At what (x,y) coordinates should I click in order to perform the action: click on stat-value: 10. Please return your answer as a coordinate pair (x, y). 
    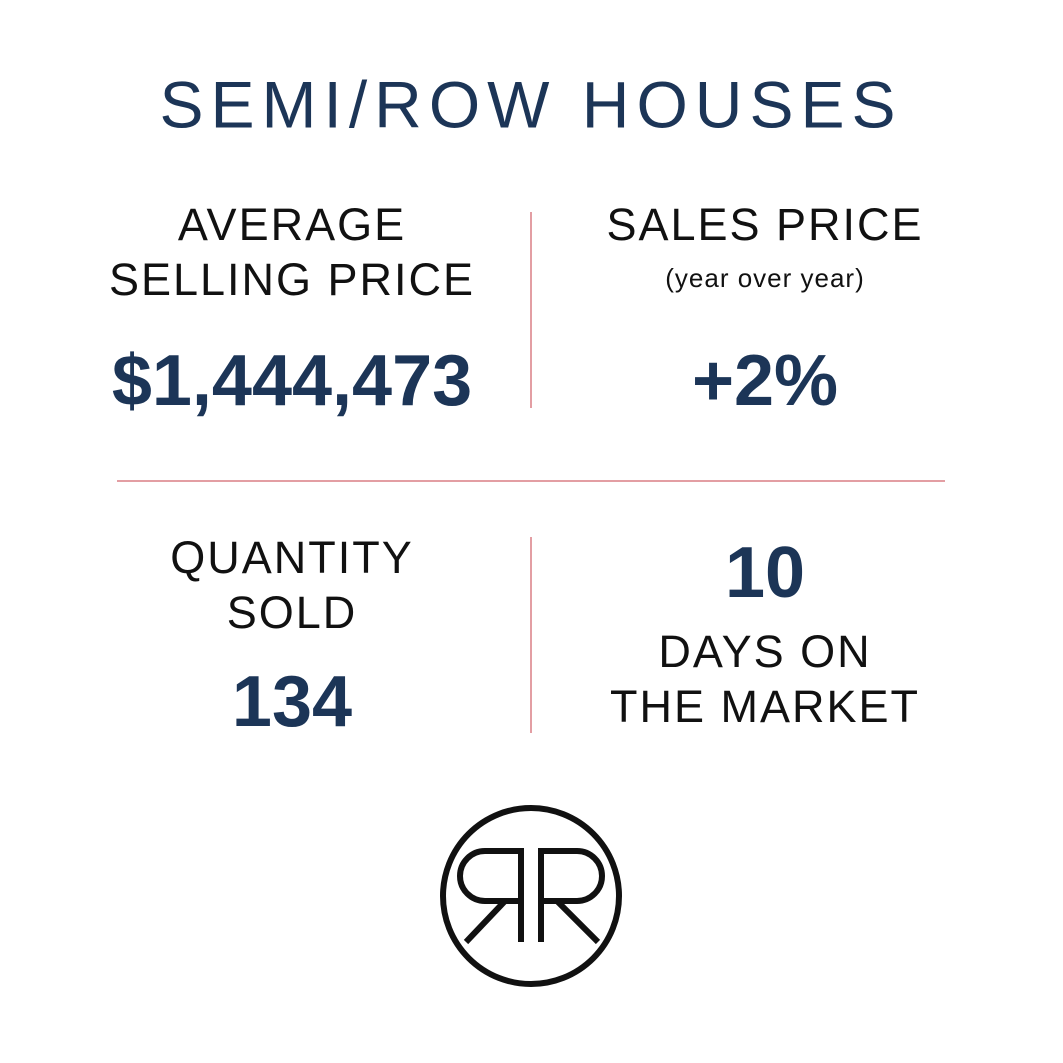
    Looking at the image, I should click on (765, 573).